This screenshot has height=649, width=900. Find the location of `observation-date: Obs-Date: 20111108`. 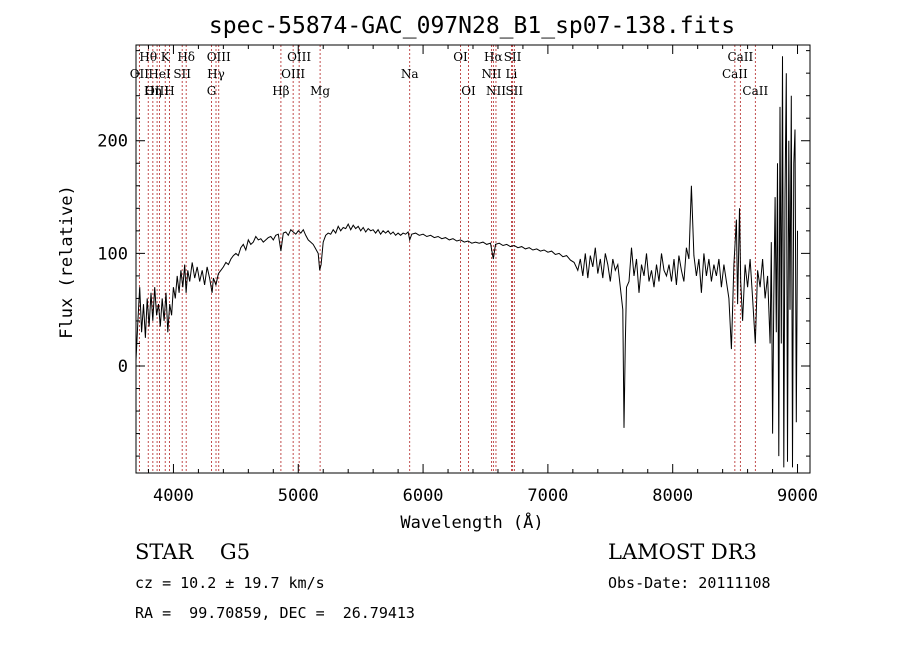

observation-date: Obs-Date: 20111108 is located at coordinates (689, 583).